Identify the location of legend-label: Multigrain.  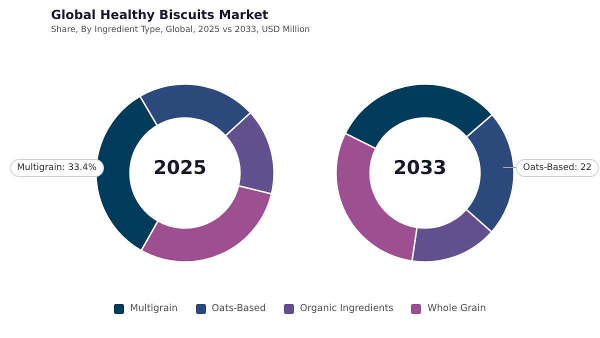
(154, 308).